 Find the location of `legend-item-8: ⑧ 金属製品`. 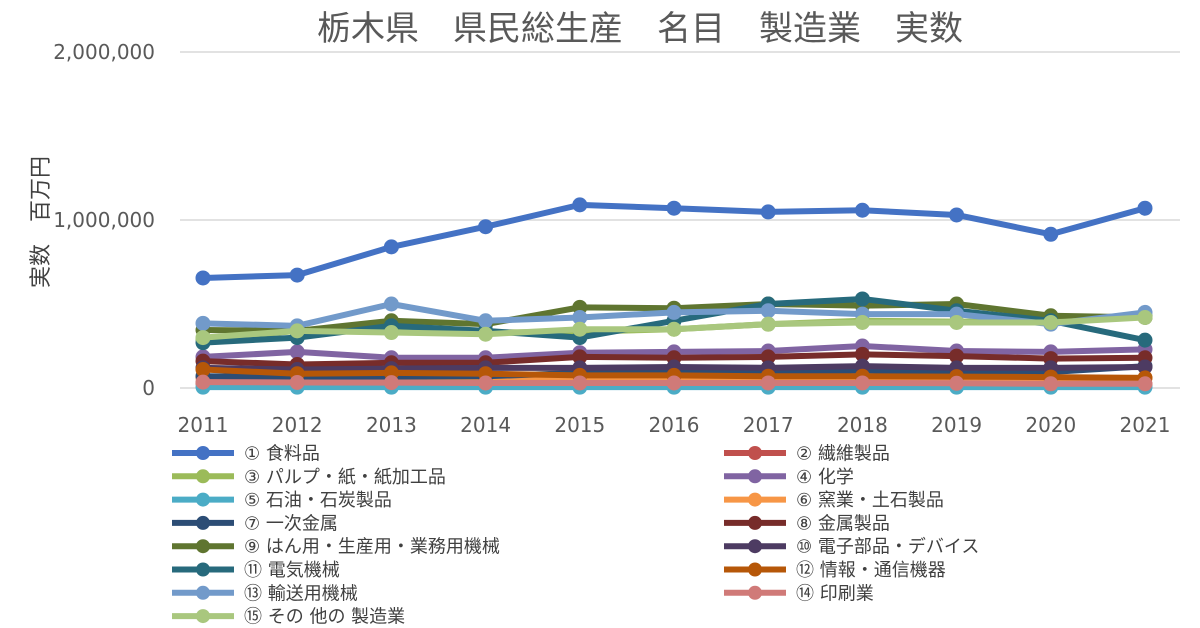

legend-item-8: ⑧ 金属製品 is located at coordinates (807, 523).